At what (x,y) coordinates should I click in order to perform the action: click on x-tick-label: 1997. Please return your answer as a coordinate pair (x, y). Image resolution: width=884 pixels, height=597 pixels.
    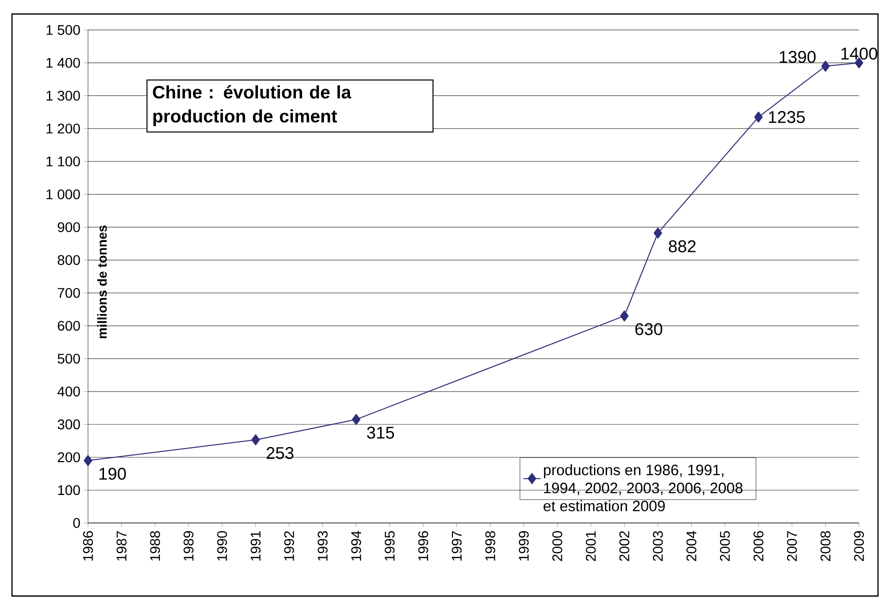
    Looking at the image, I should click on (457, 546).